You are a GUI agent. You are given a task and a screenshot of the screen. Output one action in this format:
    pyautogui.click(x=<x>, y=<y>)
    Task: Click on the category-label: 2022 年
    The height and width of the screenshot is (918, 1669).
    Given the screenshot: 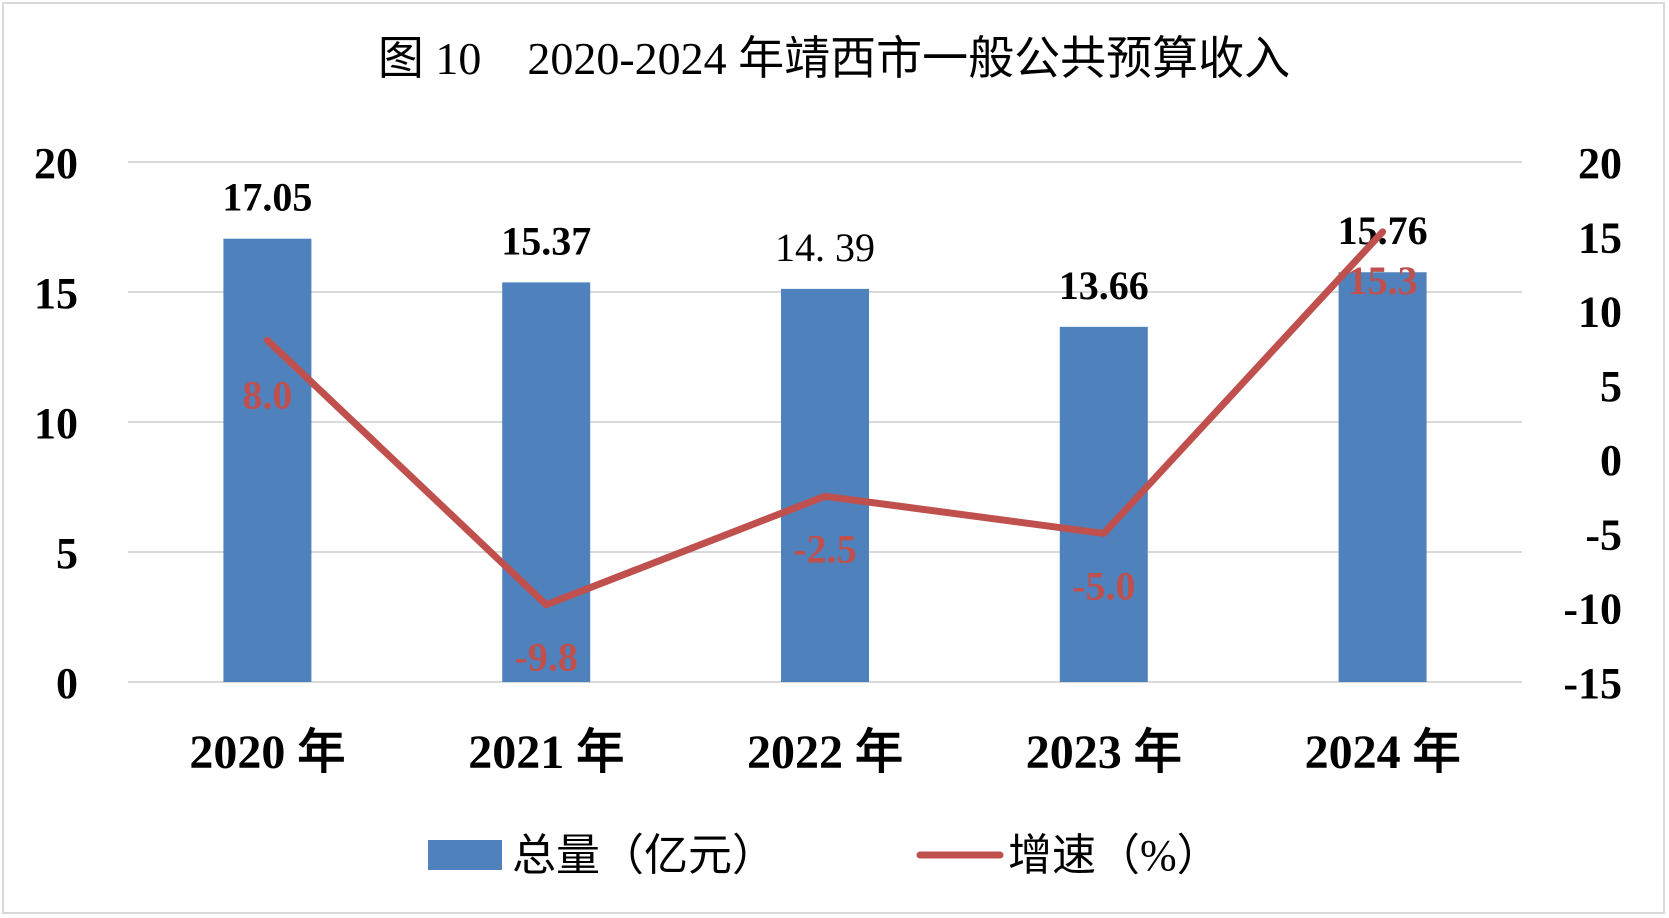 What is the action you would take?
    pyautogui.click(x=825, y=752)
    